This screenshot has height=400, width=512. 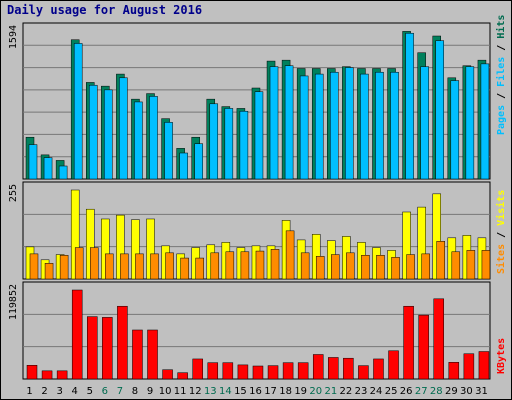 What do you see at coordinates (501, 259) in the screenshot?
I see `legend-sites: Sites` at bounding box center [501, 259].